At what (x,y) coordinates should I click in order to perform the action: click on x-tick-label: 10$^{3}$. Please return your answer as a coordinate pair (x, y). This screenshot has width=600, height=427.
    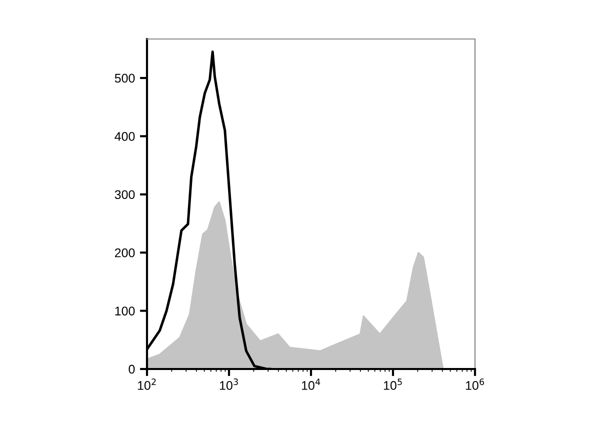
    Looking at the image, I should click on (229, 384).